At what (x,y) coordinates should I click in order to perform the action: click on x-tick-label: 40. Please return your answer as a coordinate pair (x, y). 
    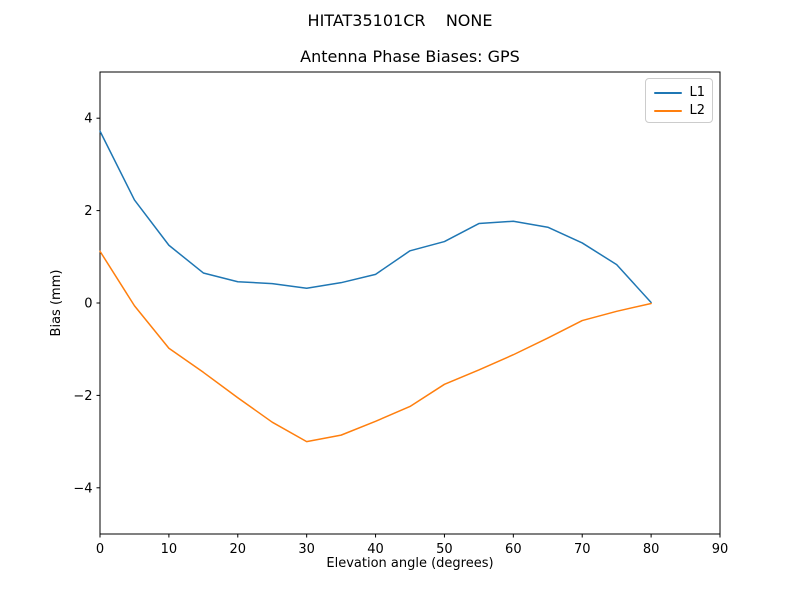
    Looking at the image, I should click on (375, 549).